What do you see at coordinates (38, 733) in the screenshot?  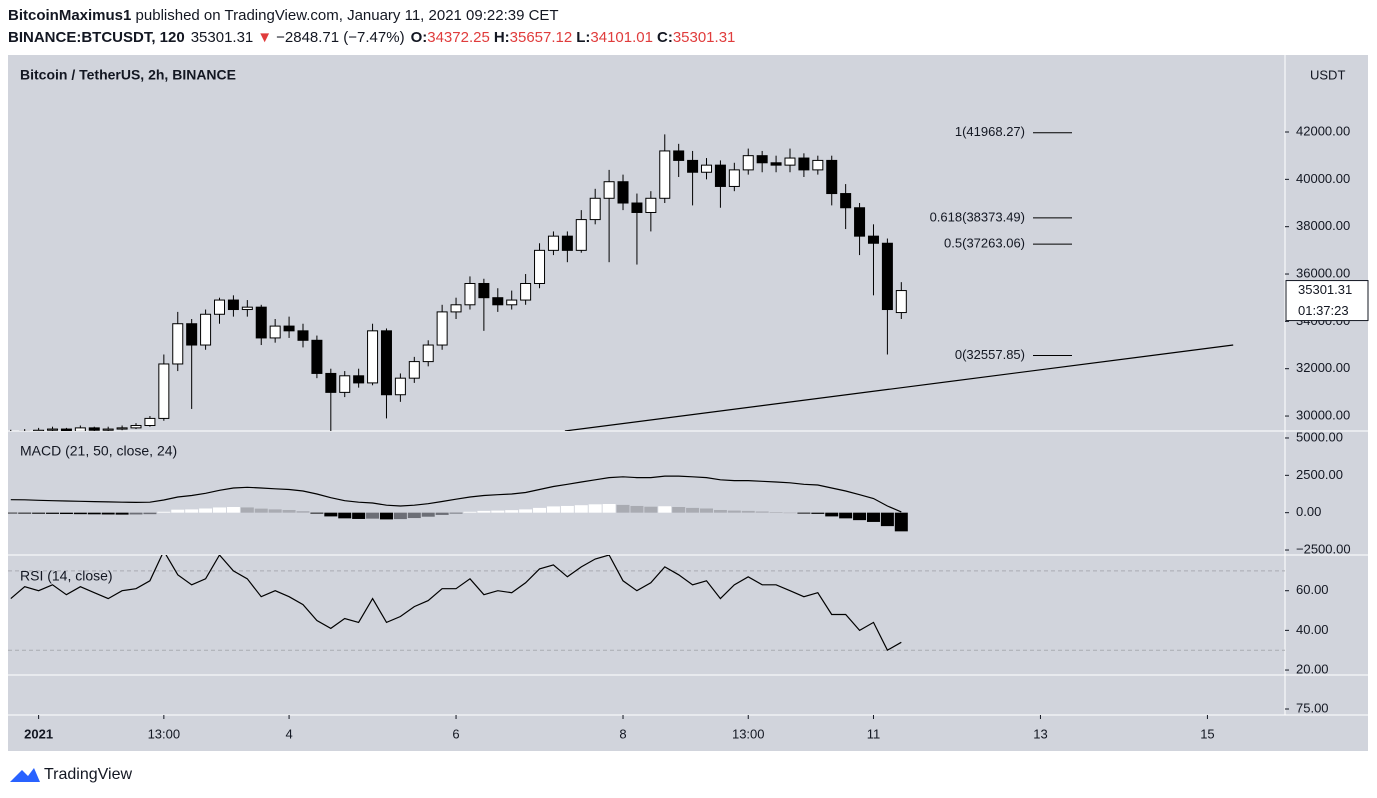 I see `x-tick-label: 2021` at bounding box center [38, 733].